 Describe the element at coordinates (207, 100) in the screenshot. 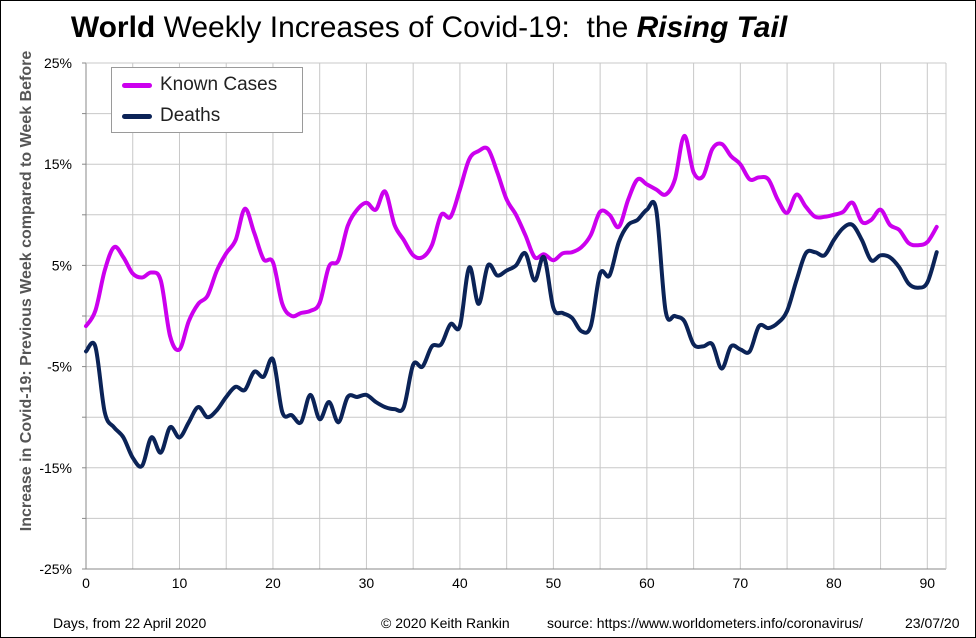

I see `legend: Known Cases Deaths` at that location.